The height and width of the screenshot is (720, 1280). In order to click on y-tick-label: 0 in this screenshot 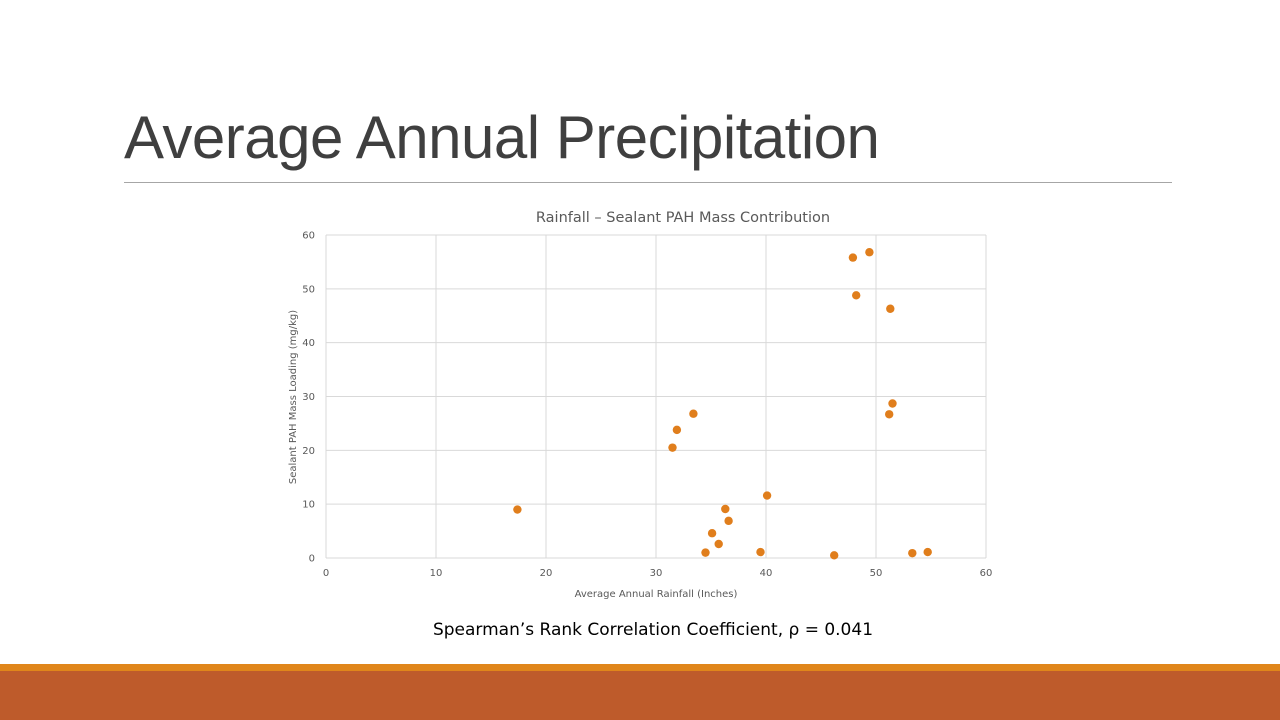, I will do `click(312, 559)`.